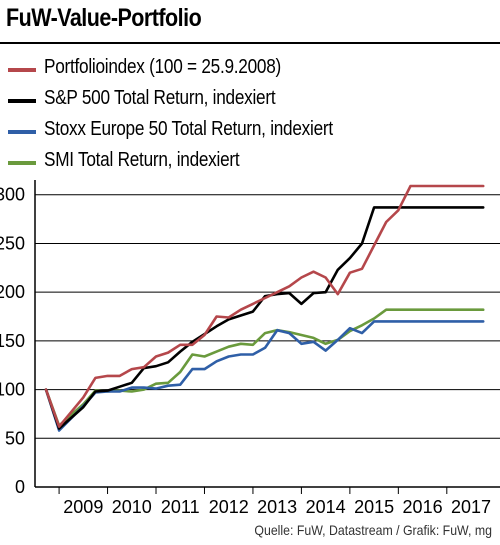  Describe the element at coordinates (12, 292) in the screenshot. I see `y-tick-label: 200` at that location.